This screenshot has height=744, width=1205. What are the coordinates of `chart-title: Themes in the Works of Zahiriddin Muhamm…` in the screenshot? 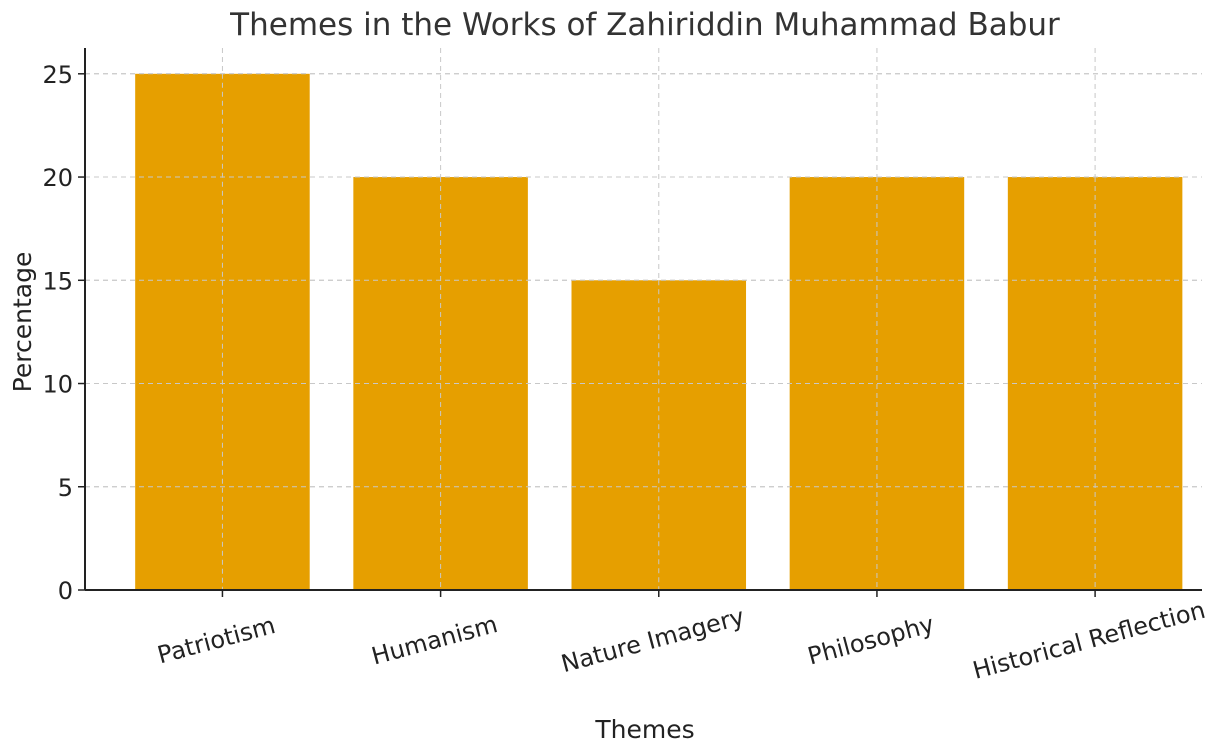 It's located at (644, 25).